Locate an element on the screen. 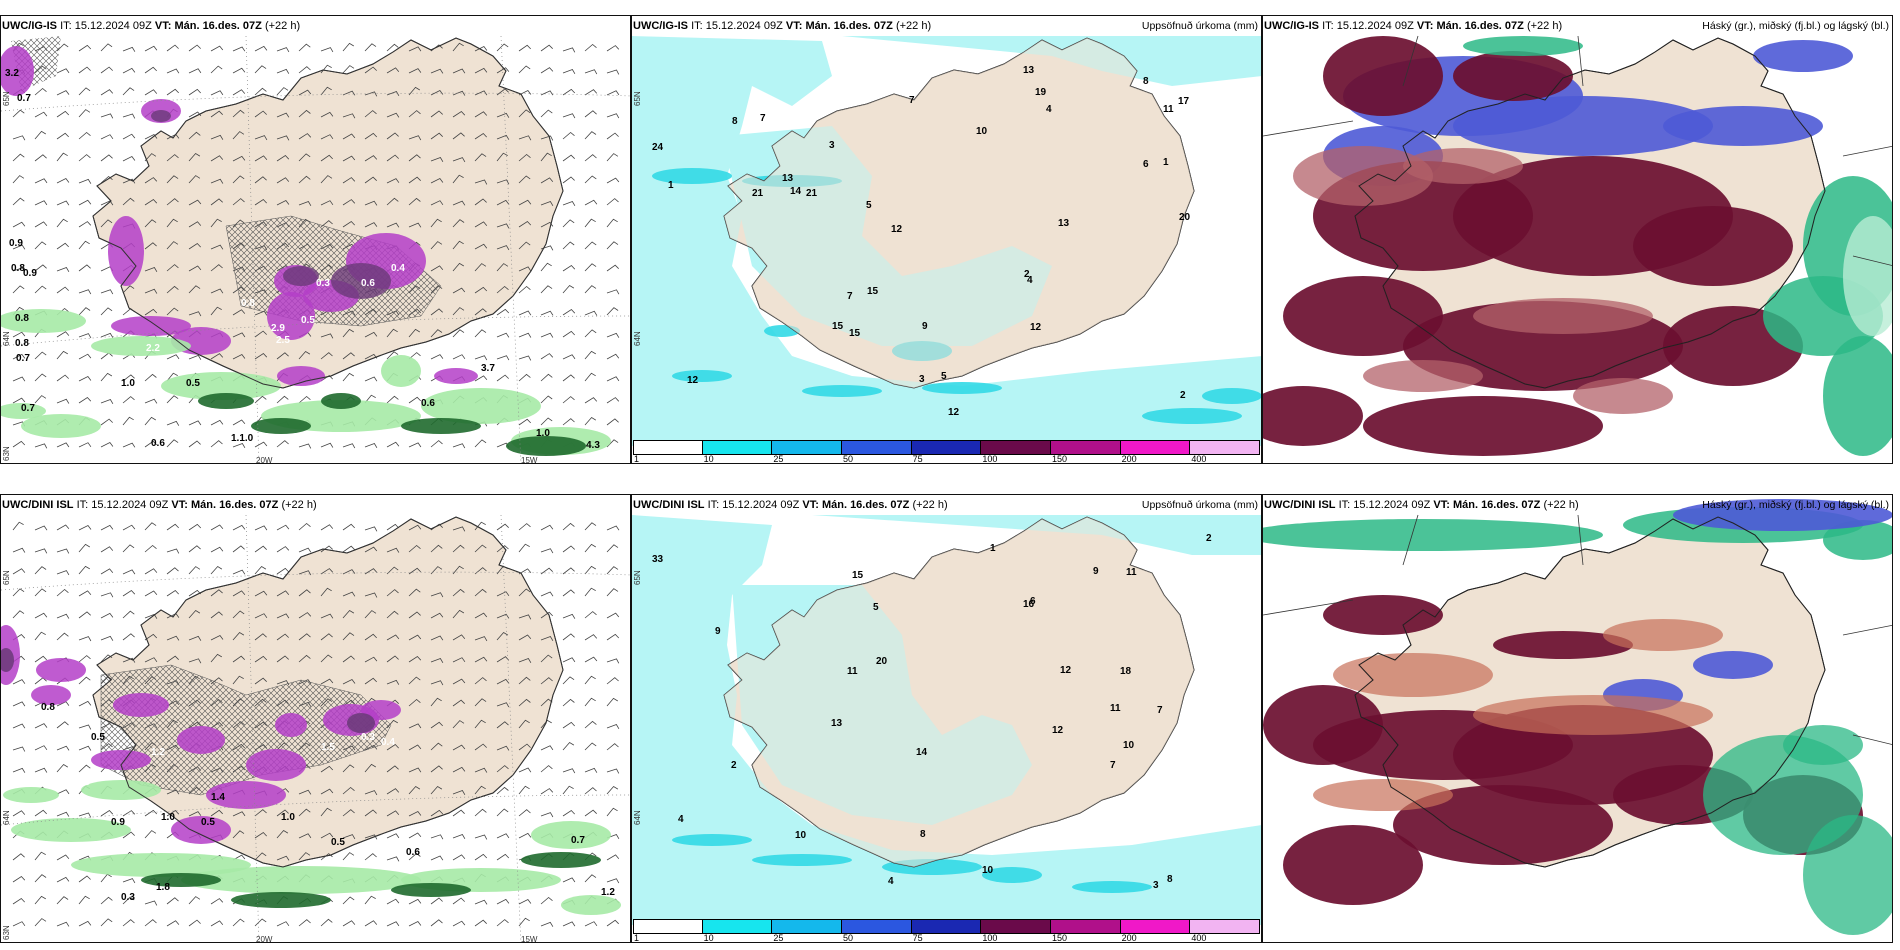  value-label: 0.4 is located at coordinates (398, 268).